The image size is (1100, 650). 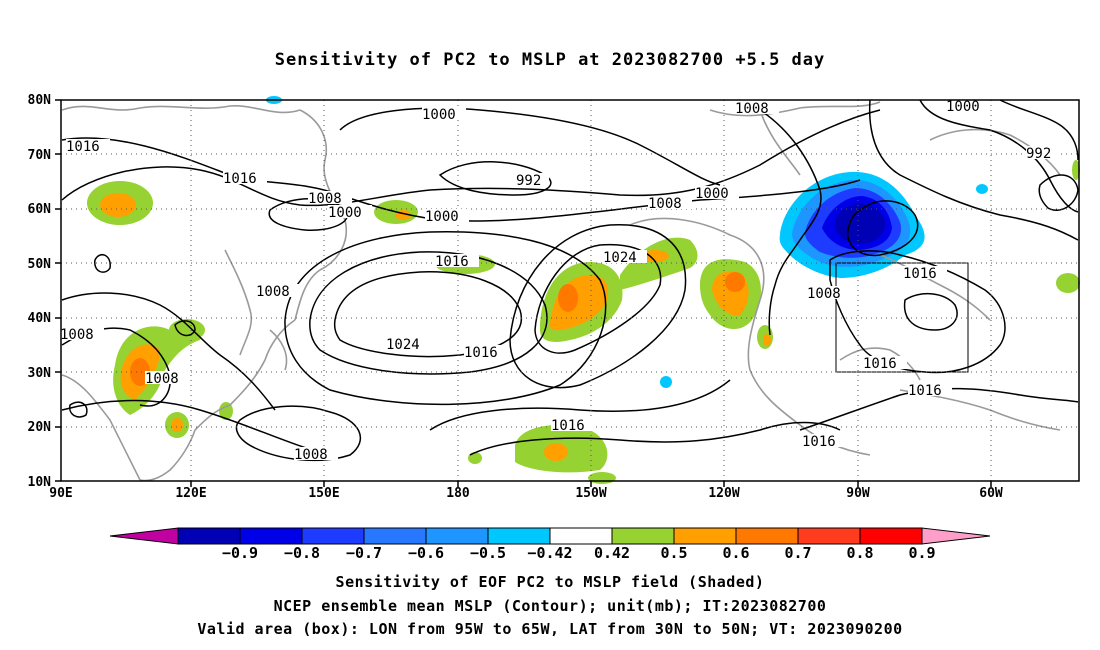 What do you see at coordinates (921, 553) in the screenshot?
I see `colorbar-label: 0.9` at bounding box center [921, 553].